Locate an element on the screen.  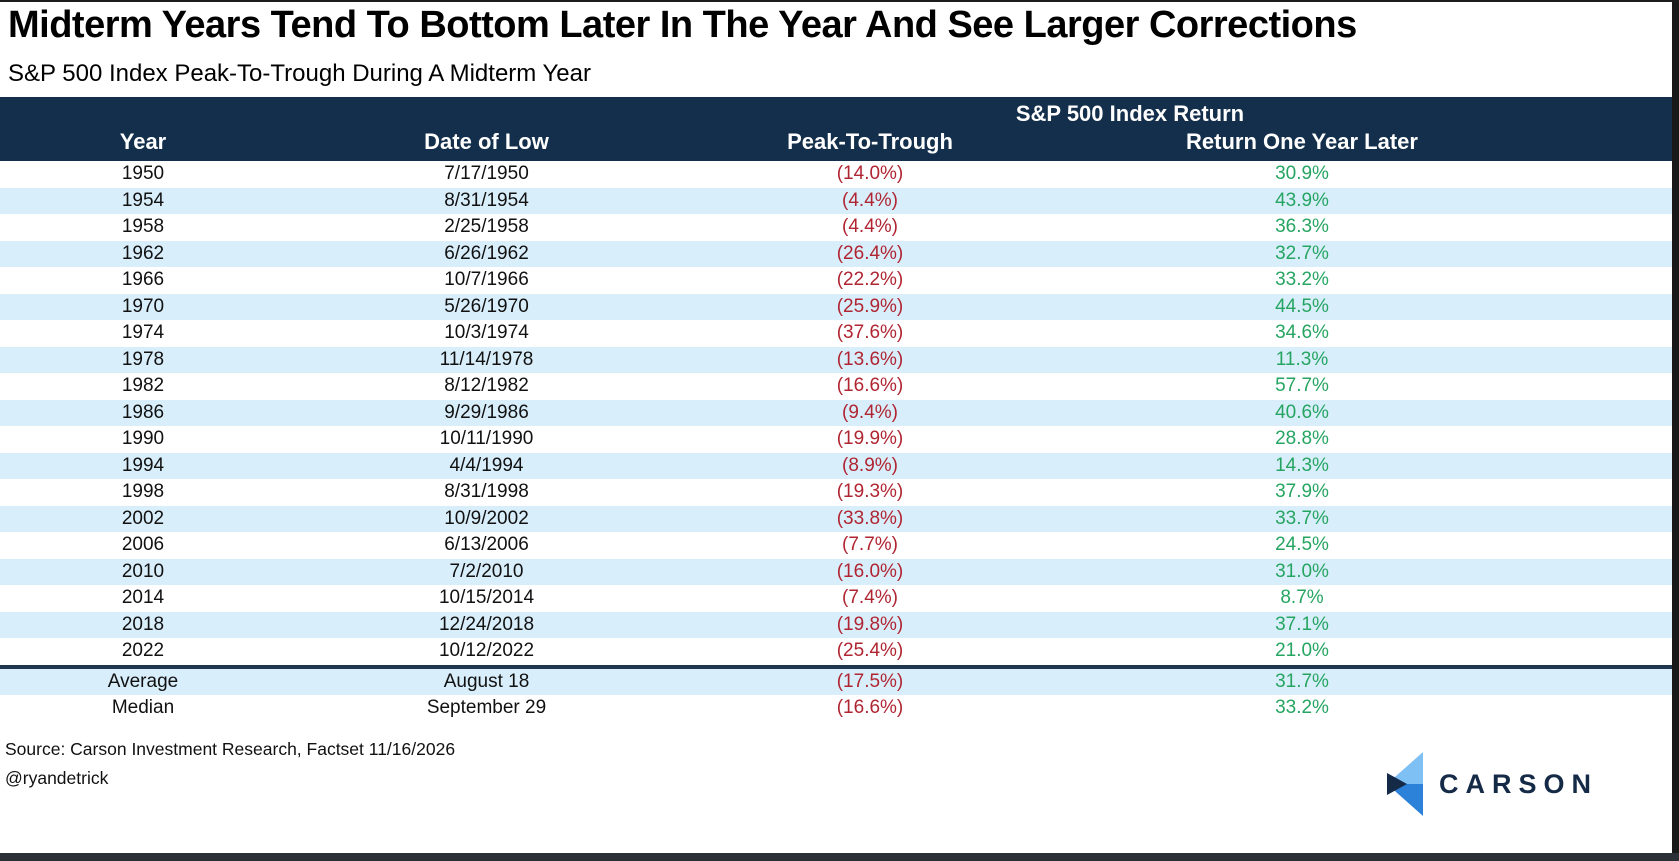
cell-year: 1958 is located at coordinates (143, 227).